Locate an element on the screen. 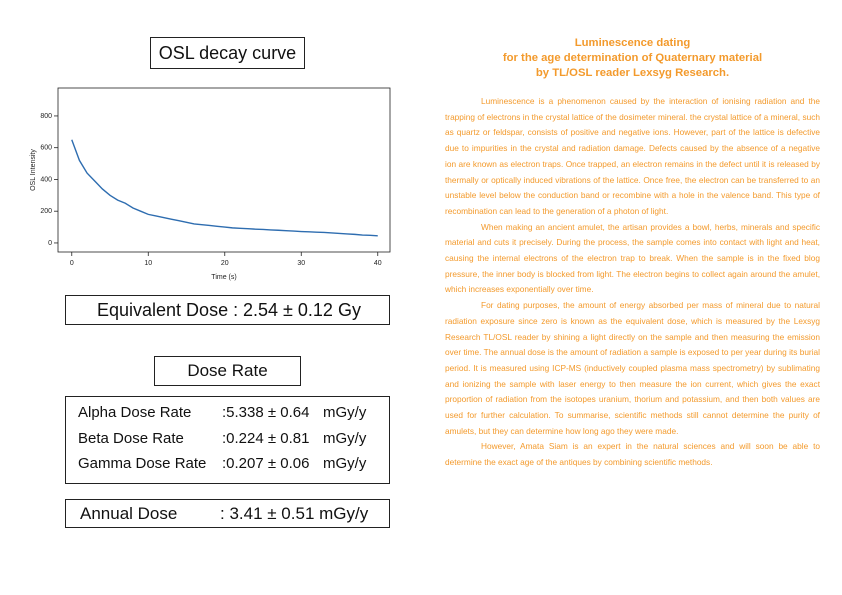  title-box is located at coordinates (227, 53).